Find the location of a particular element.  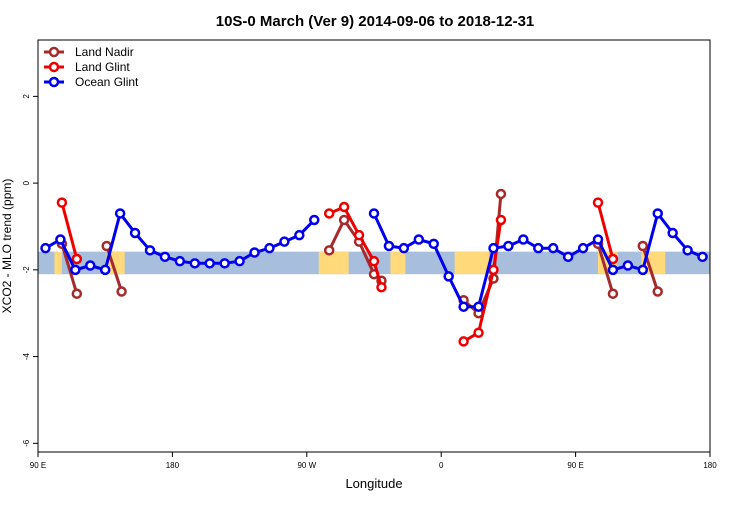

y-axis: 2 0 -2 -4 -6 is located at coordinates (30, 270).